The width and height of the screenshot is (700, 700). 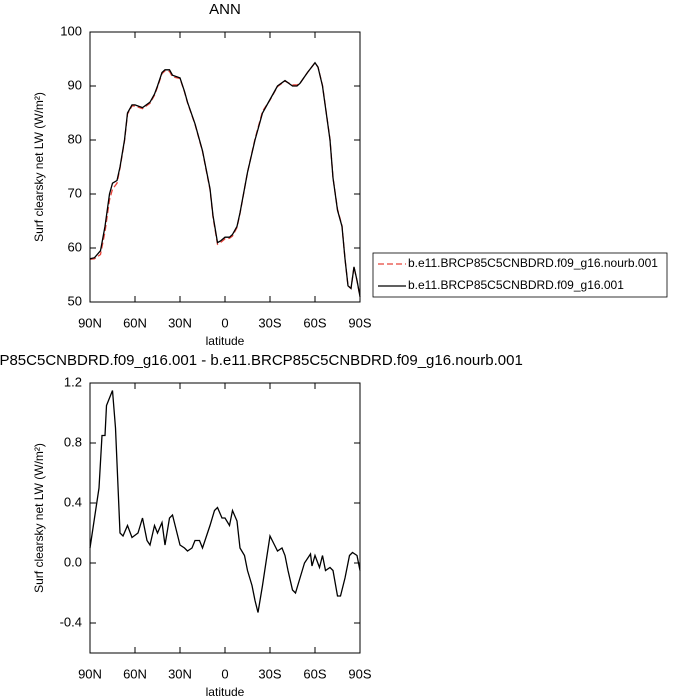 I want to click on y-tick-label: 0.4, so click(x=73, y=501).